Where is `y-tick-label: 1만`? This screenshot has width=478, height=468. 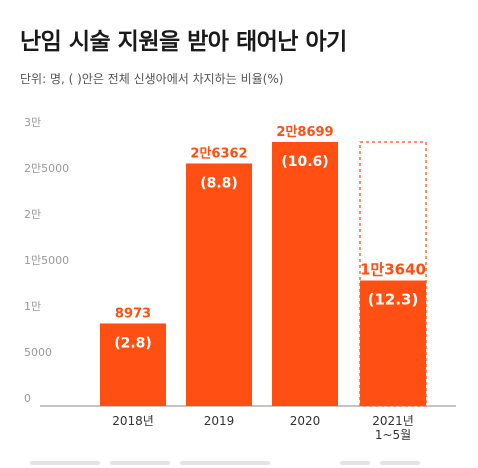
y-tick-label: 1만 is located at coordinates (32, 306).